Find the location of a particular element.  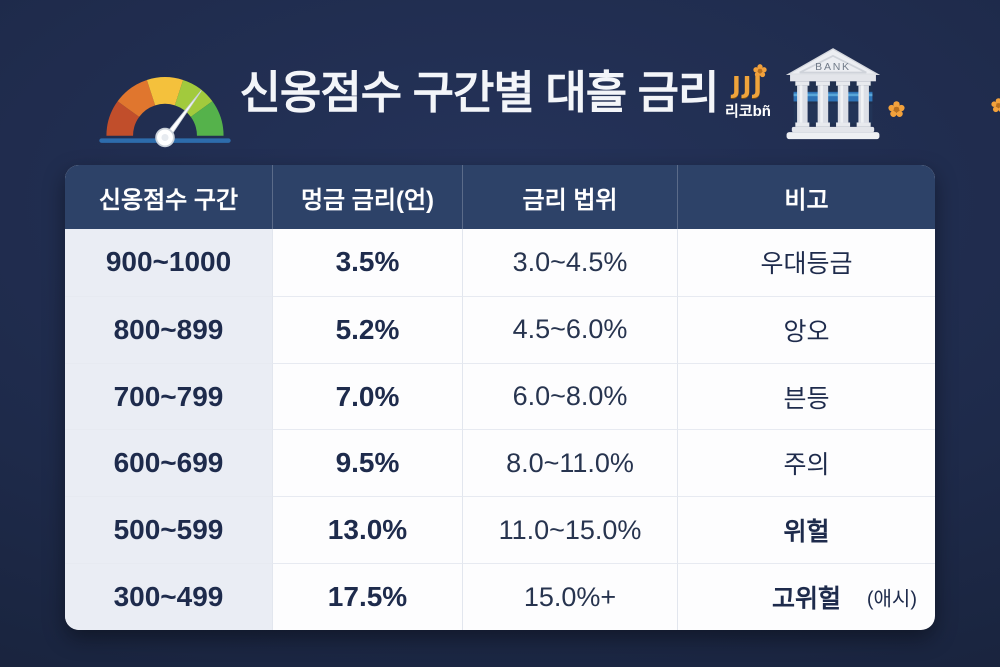

cell-score-range: 500~599 is located at coordinates (169, 530).